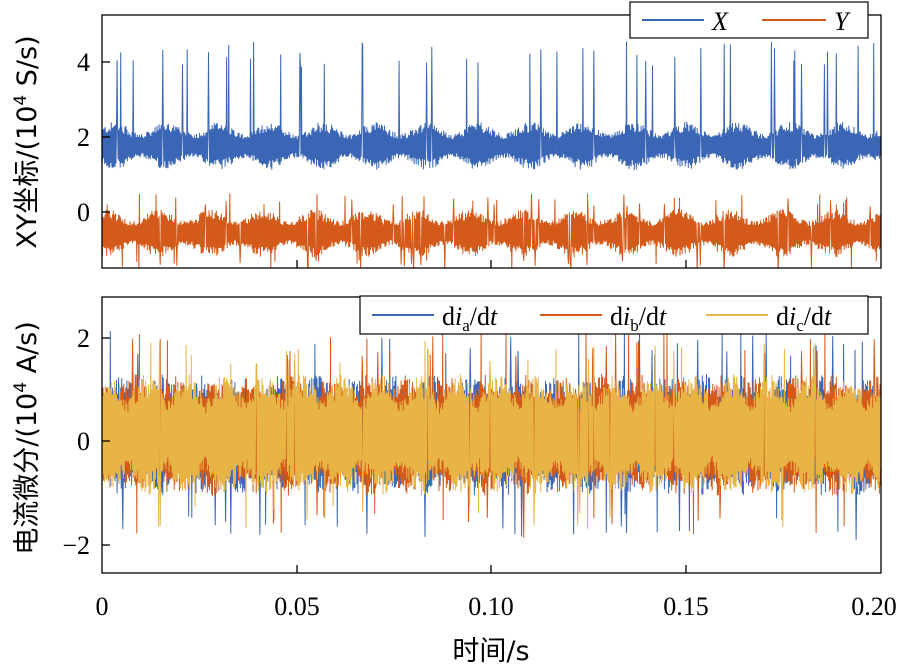 Image resolution: width=911 pixels, height=669 pixels. I want to click on bottom-ylabel-suffix: A/s), so click(27, 351).